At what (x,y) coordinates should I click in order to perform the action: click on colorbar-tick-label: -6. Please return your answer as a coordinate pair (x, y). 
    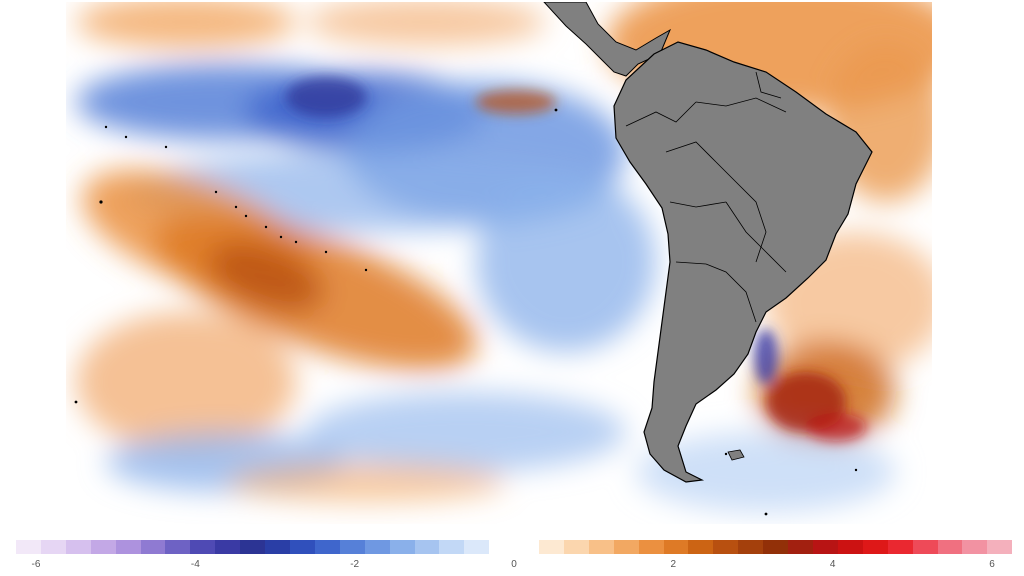
    Looking at the image, I should click on (36, 564).